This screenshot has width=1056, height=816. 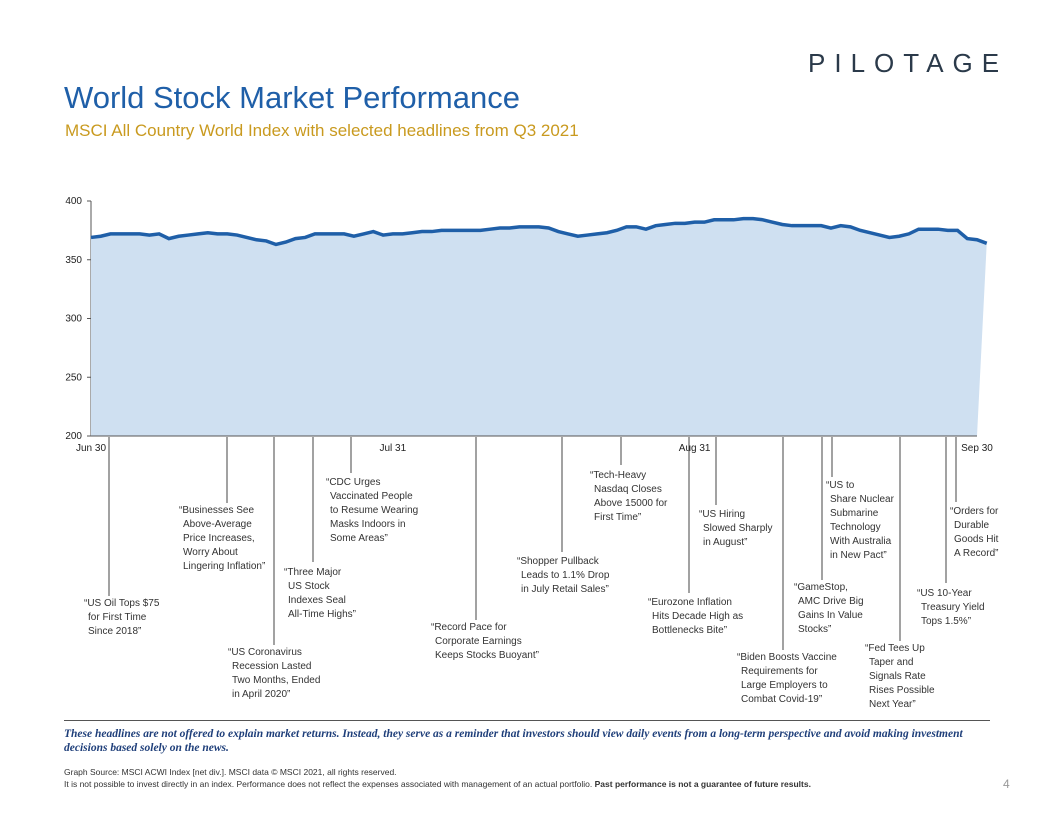 What do you see at coordinates (73, 319) in the screenshot?
I see `y-tick-label: 300` at bounding box center [73, 319].